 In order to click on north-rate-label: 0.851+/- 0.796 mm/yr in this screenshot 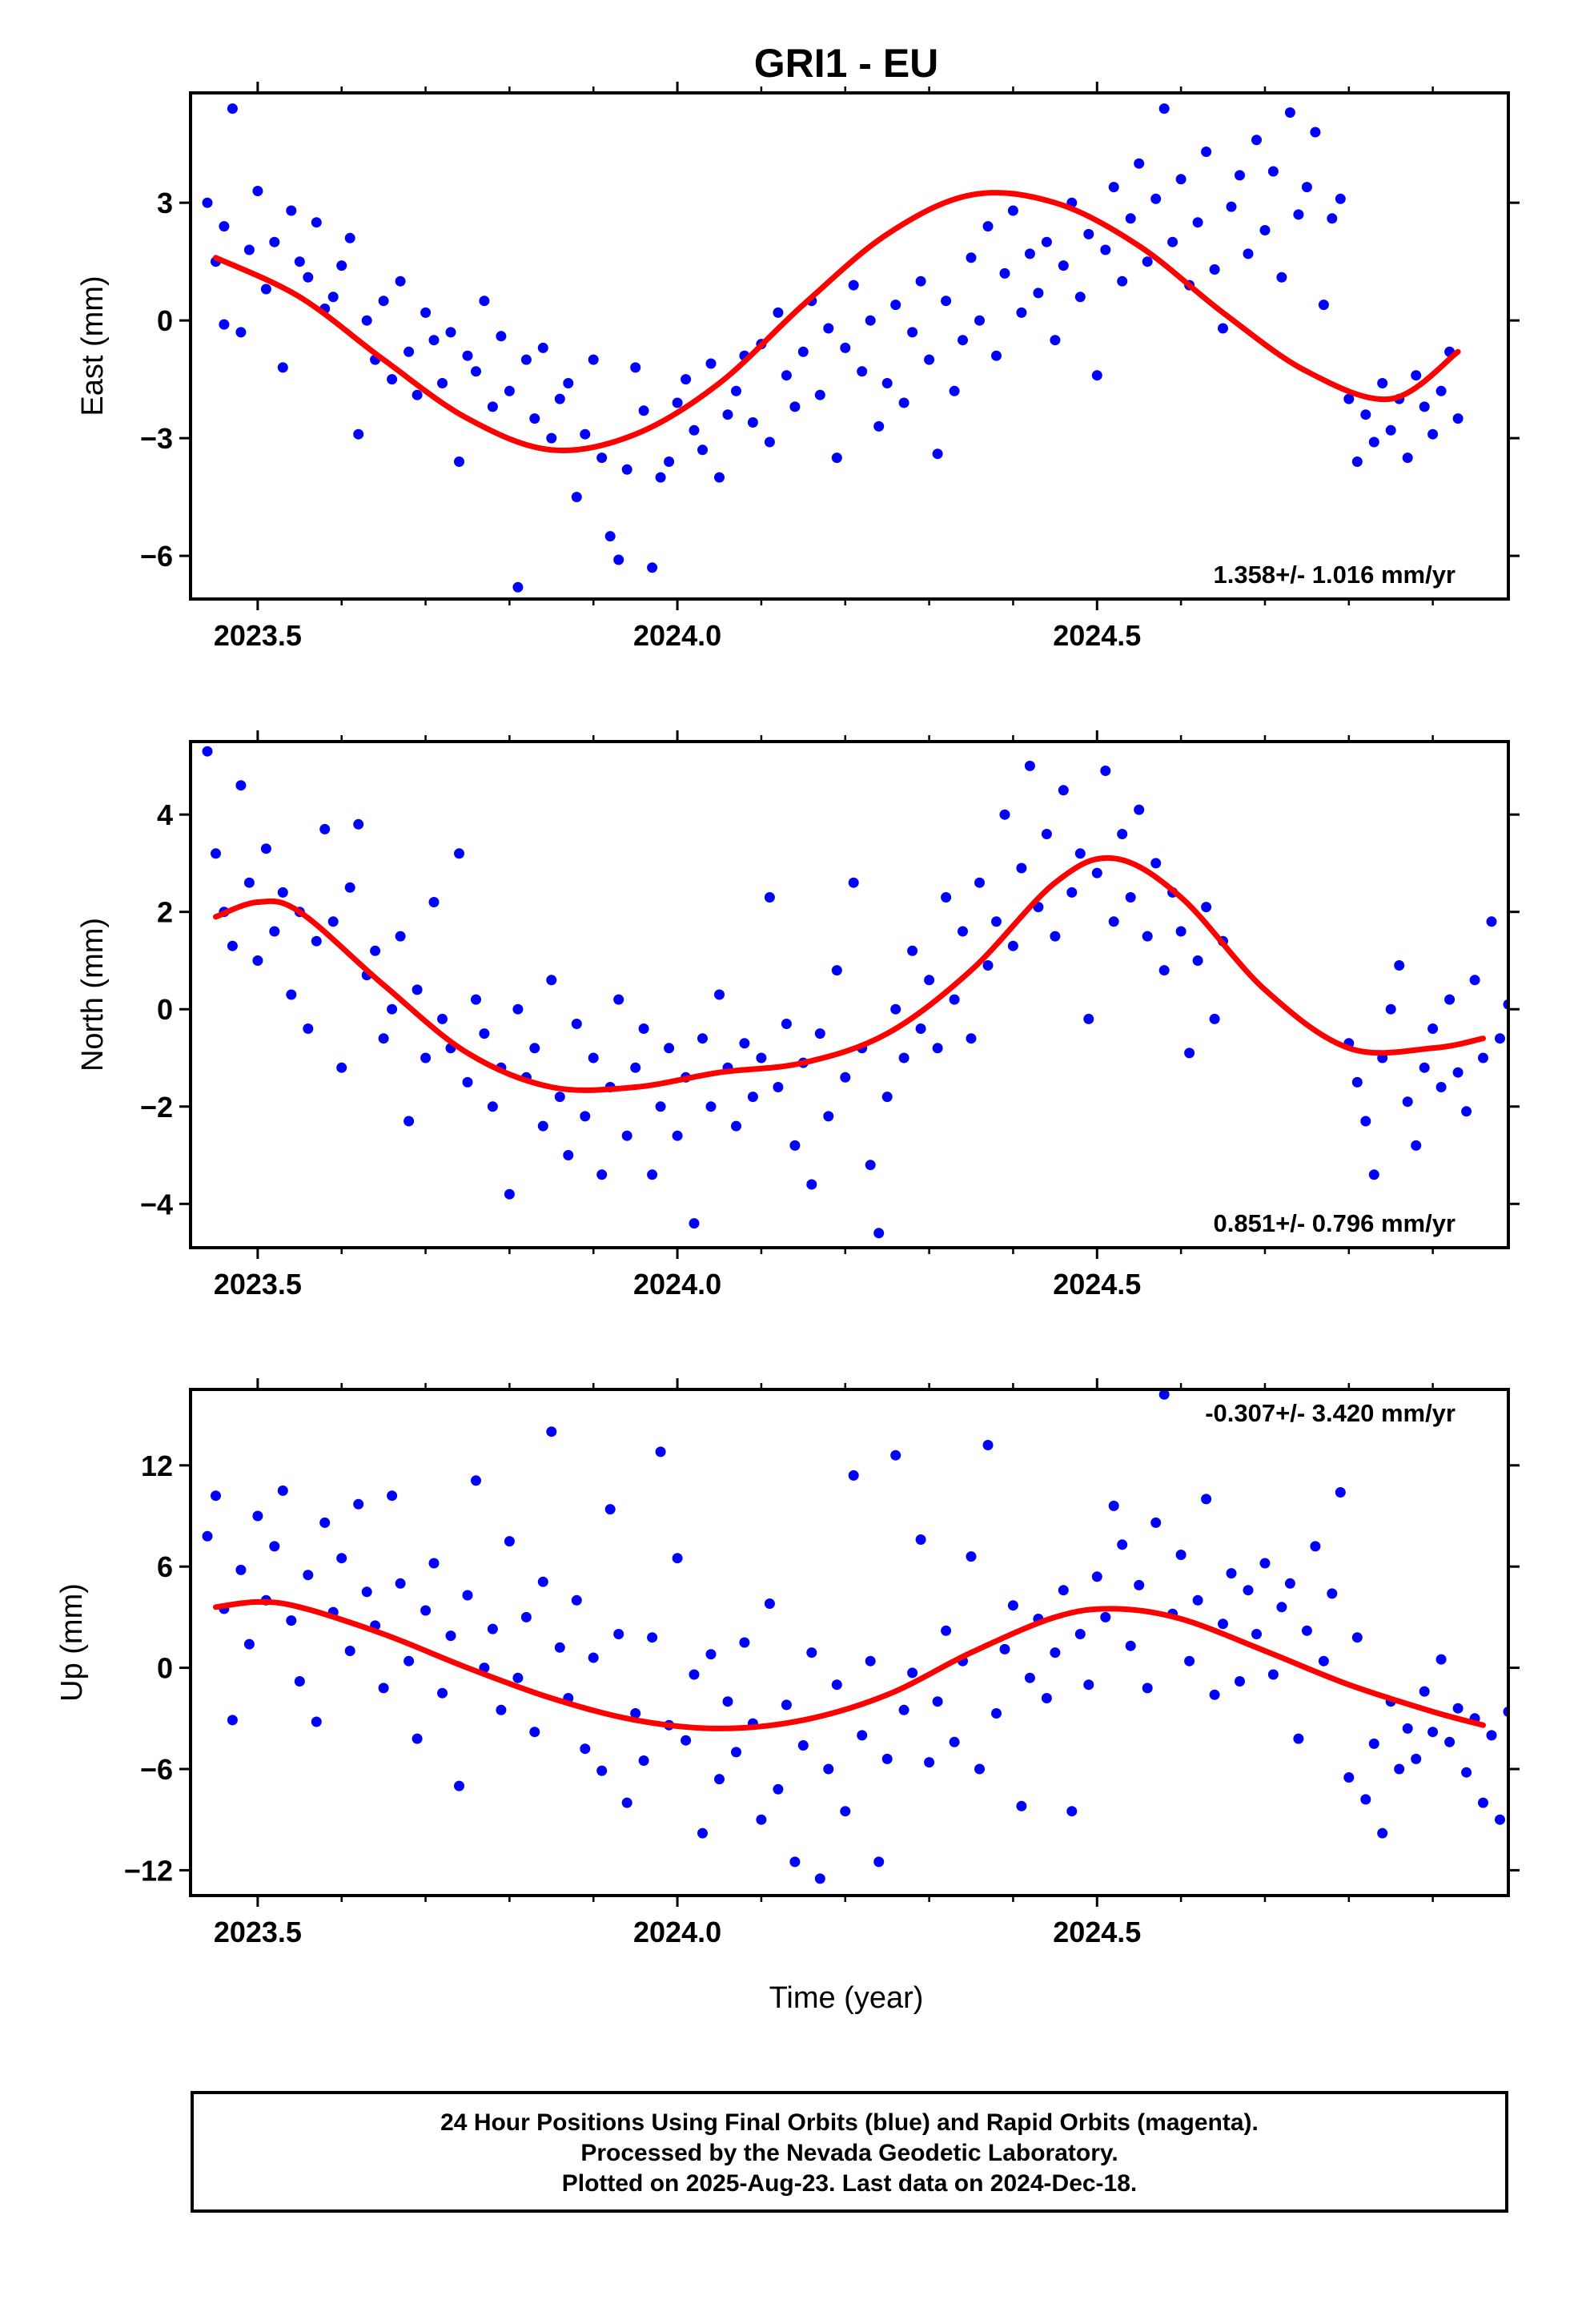, I will do `click(1335, 1223)`.